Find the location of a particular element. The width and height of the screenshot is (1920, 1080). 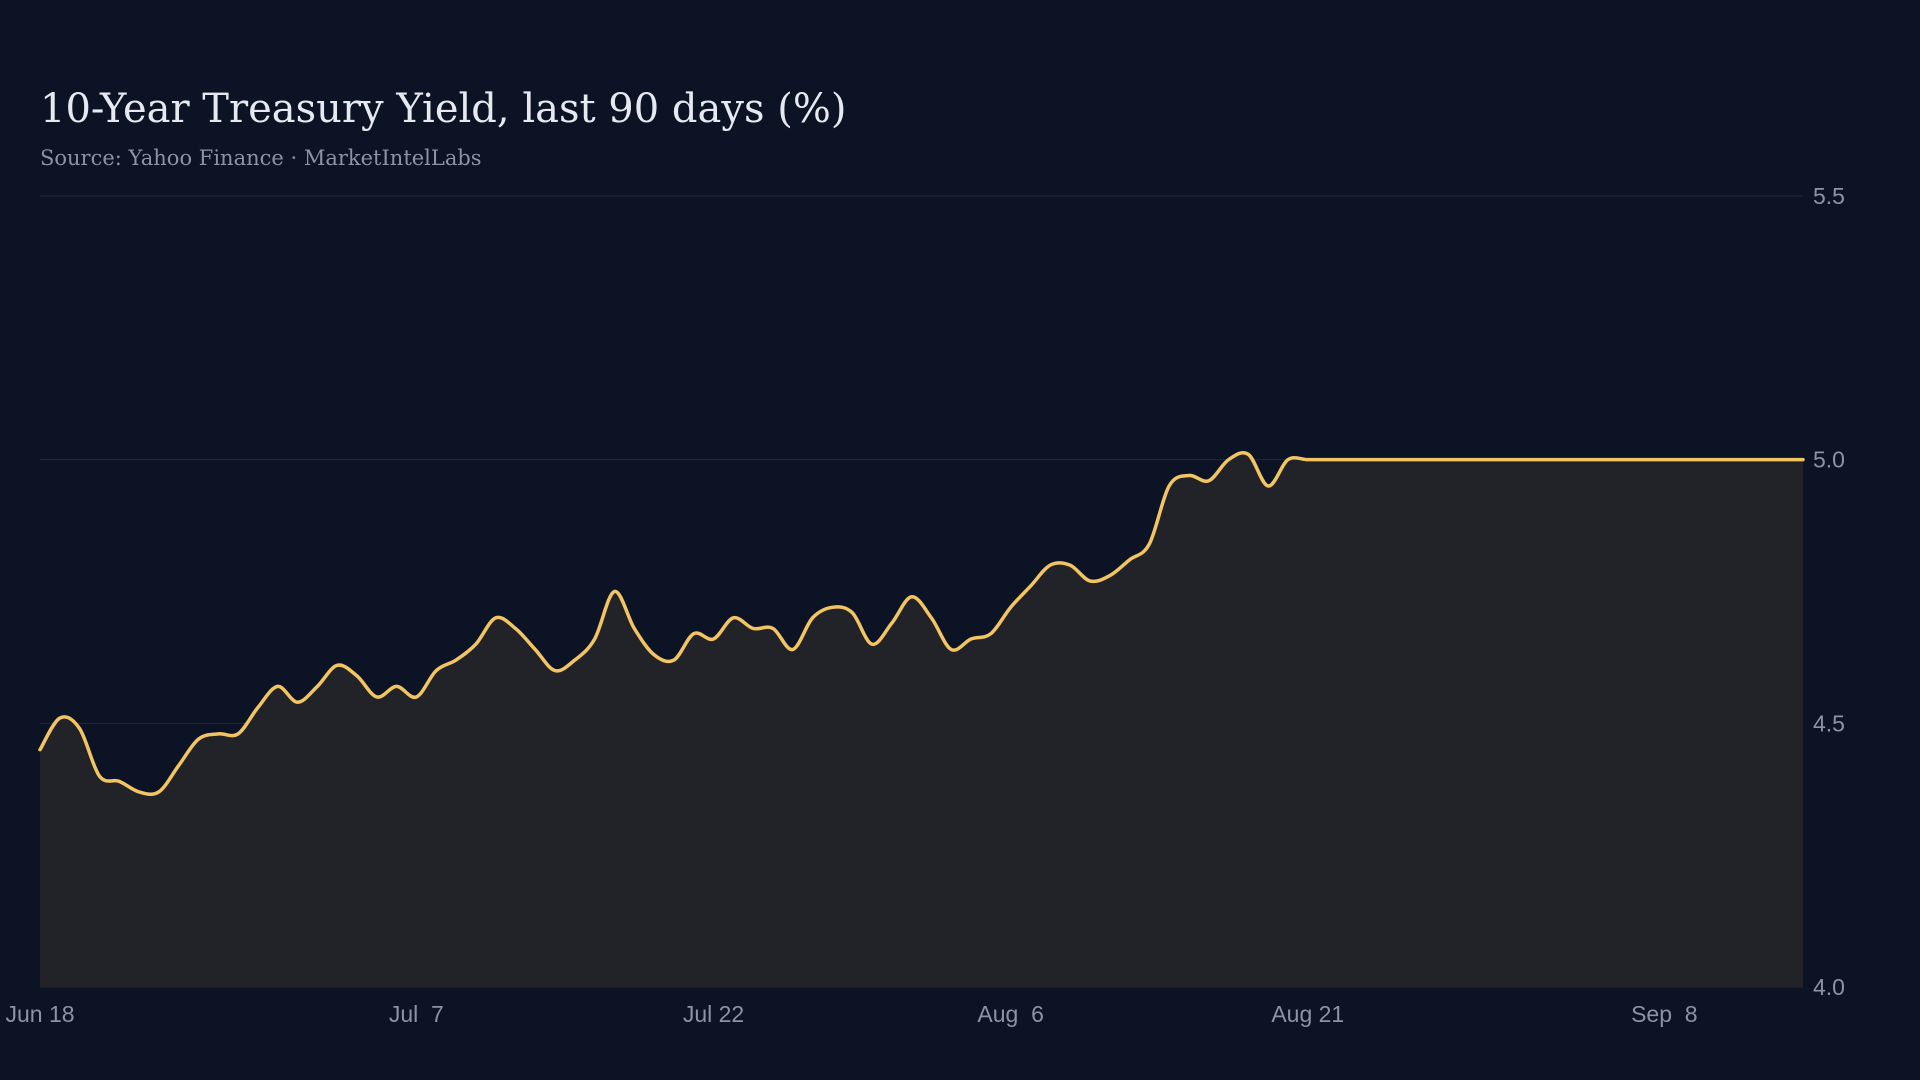

y-tick-label: 4.5 is located at coordinates (1829, 723).